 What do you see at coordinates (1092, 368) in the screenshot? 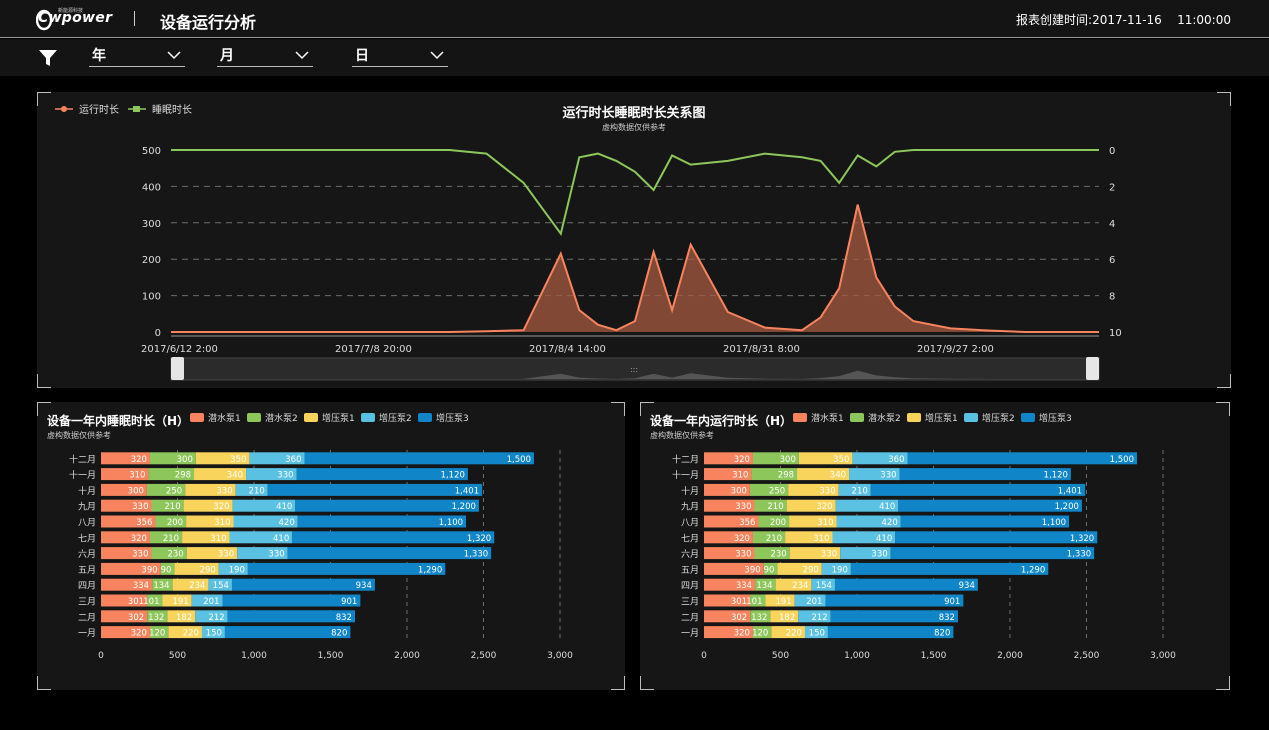
I see `zoom-handle-right` at bounding box center [1092, 368].